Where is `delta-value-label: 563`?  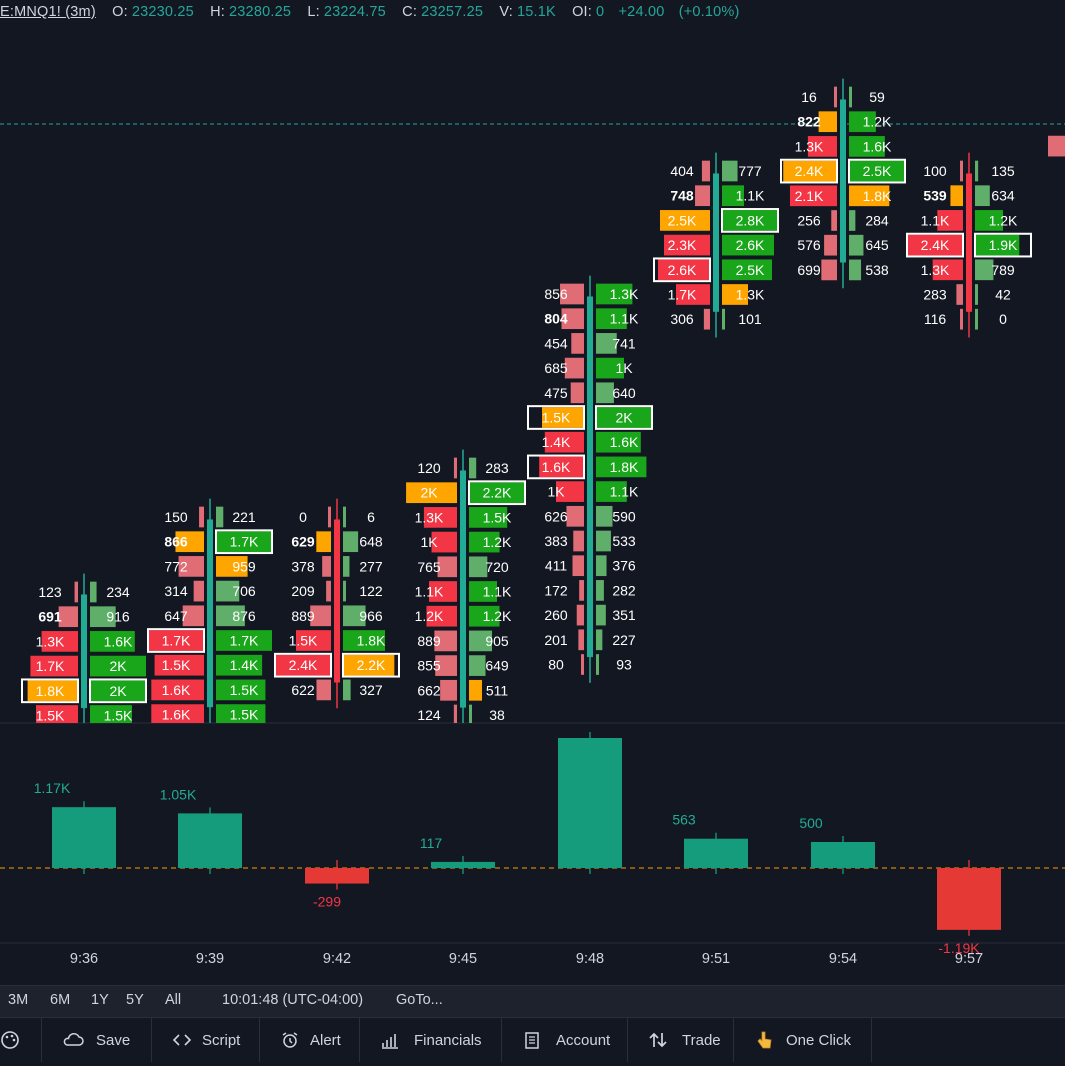
delta-value-label: 563 is located at coordinates (684, 820).